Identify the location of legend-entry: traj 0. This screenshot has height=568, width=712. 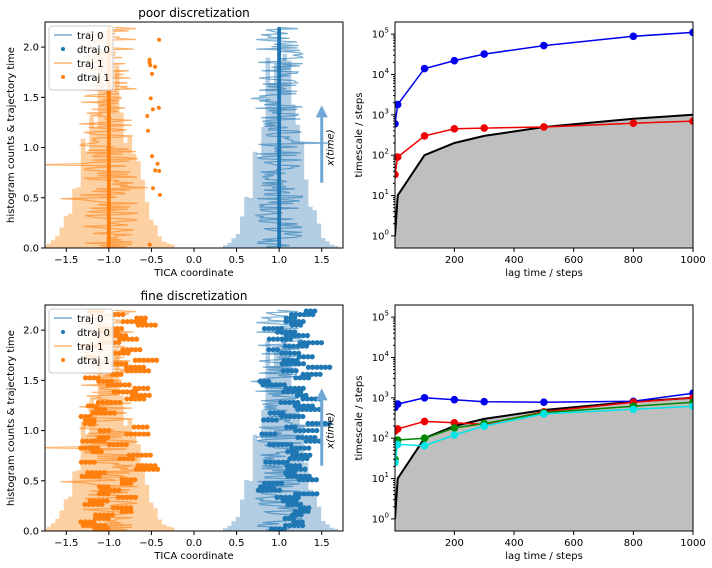
(90, 36).